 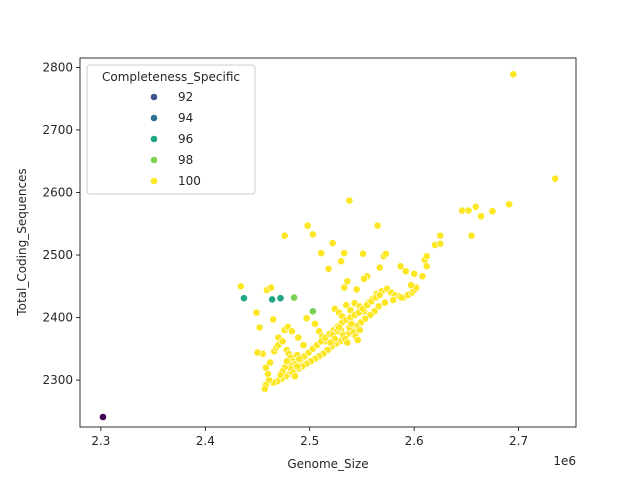 What do you see at coordinates (185, 118) in the screenshot?
I see `legend-label: 94` at bounding box center [185, 118].